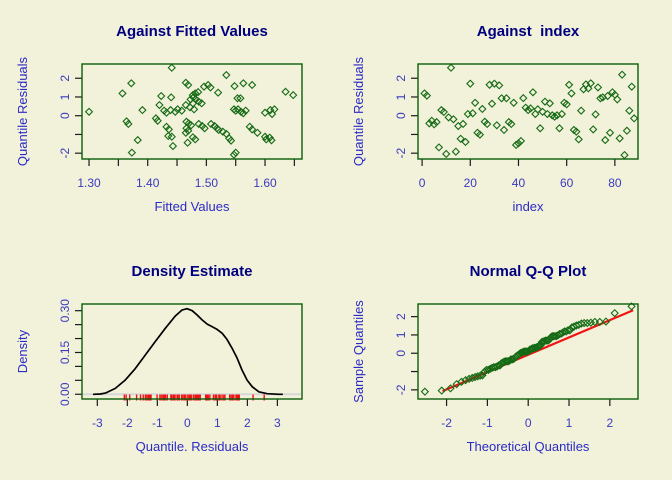 This screenshot has width=672, height=480. I want to click on scatter-points, so click(191, 111).